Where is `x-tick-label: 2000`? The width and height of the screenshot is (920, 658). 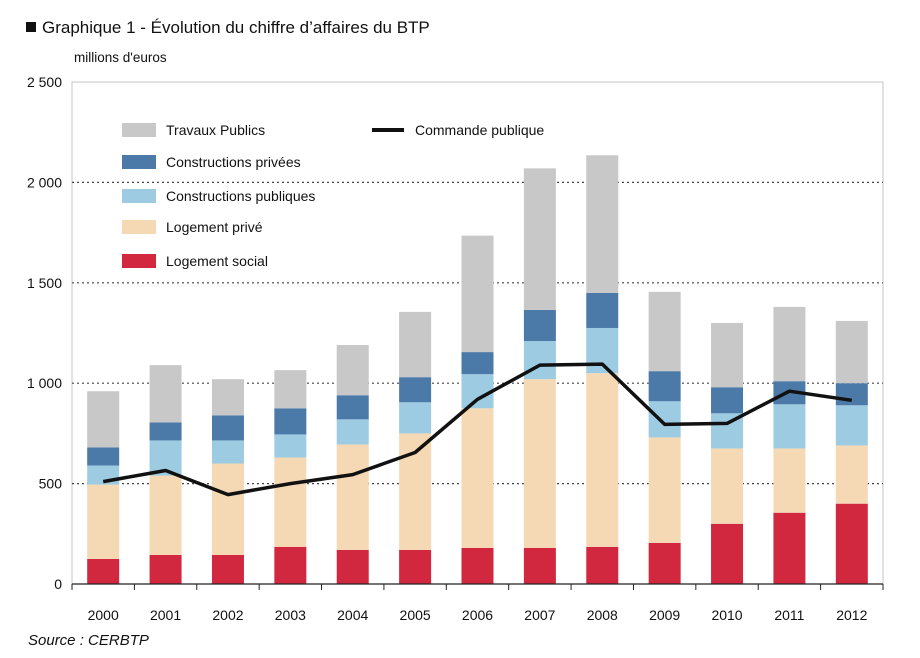 x-tick-label: 2000 is located at coordinates (103, 615).